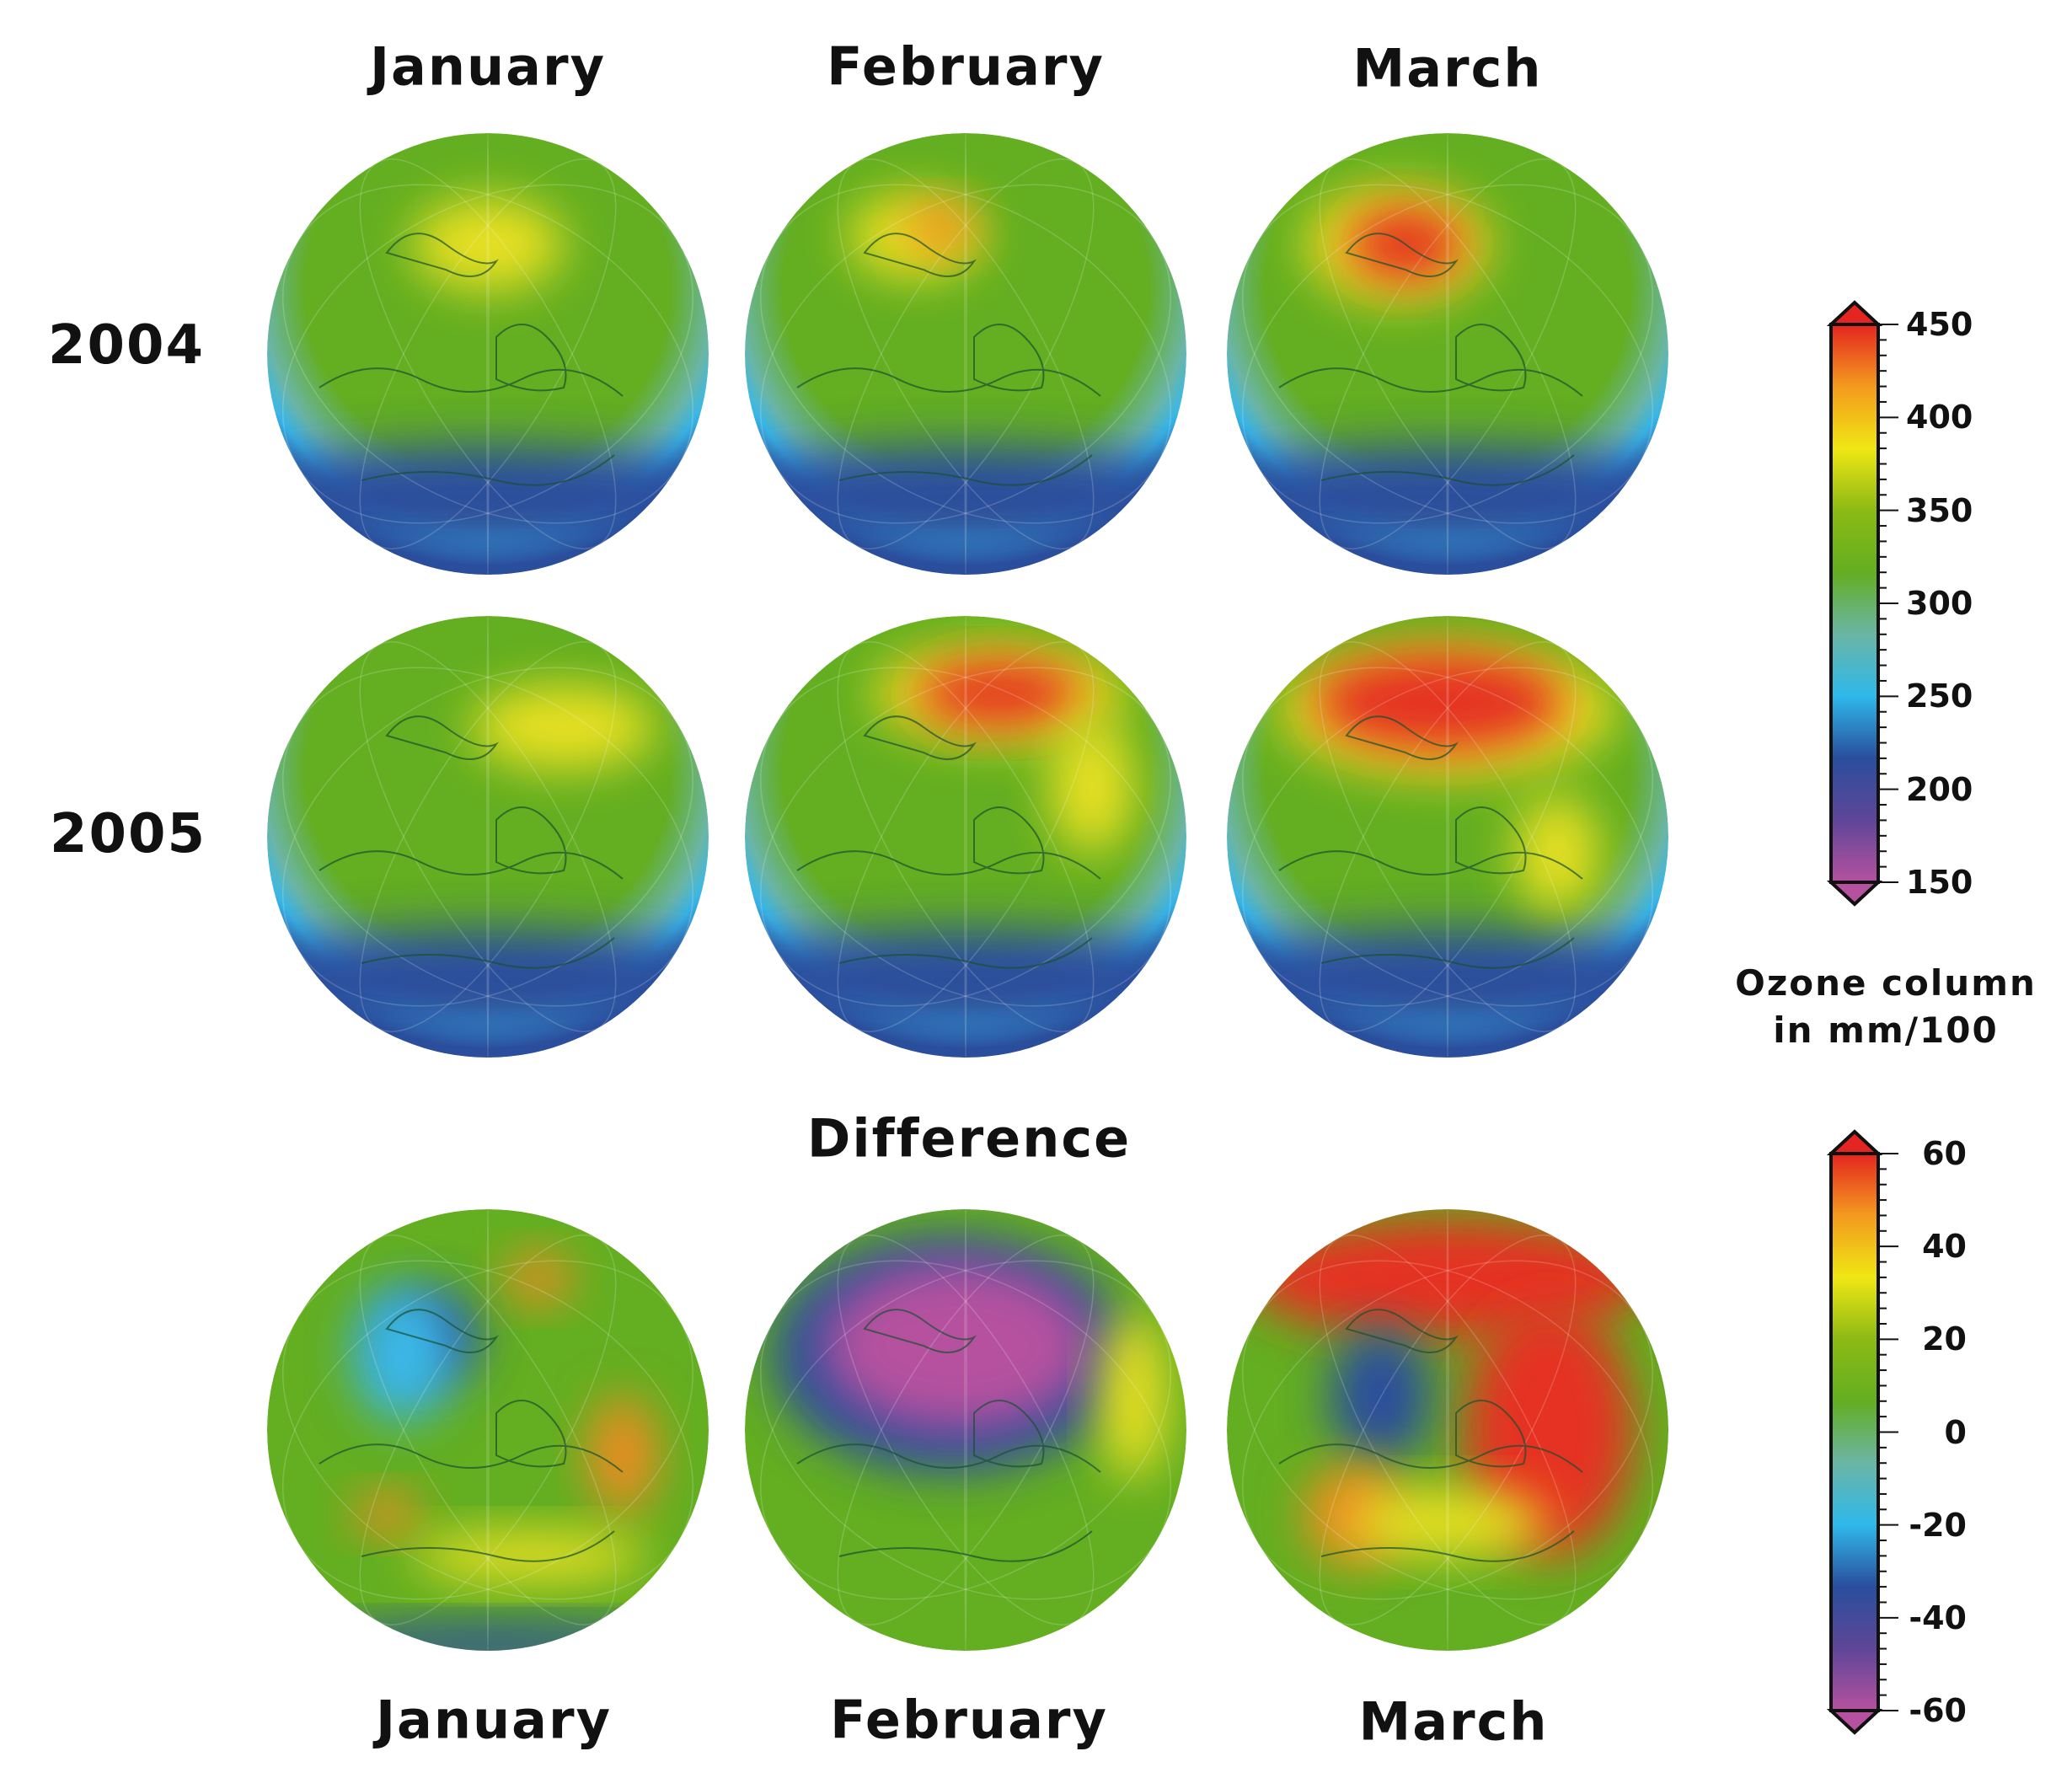  I want to click on globe-2004-february, so click(966, 354).